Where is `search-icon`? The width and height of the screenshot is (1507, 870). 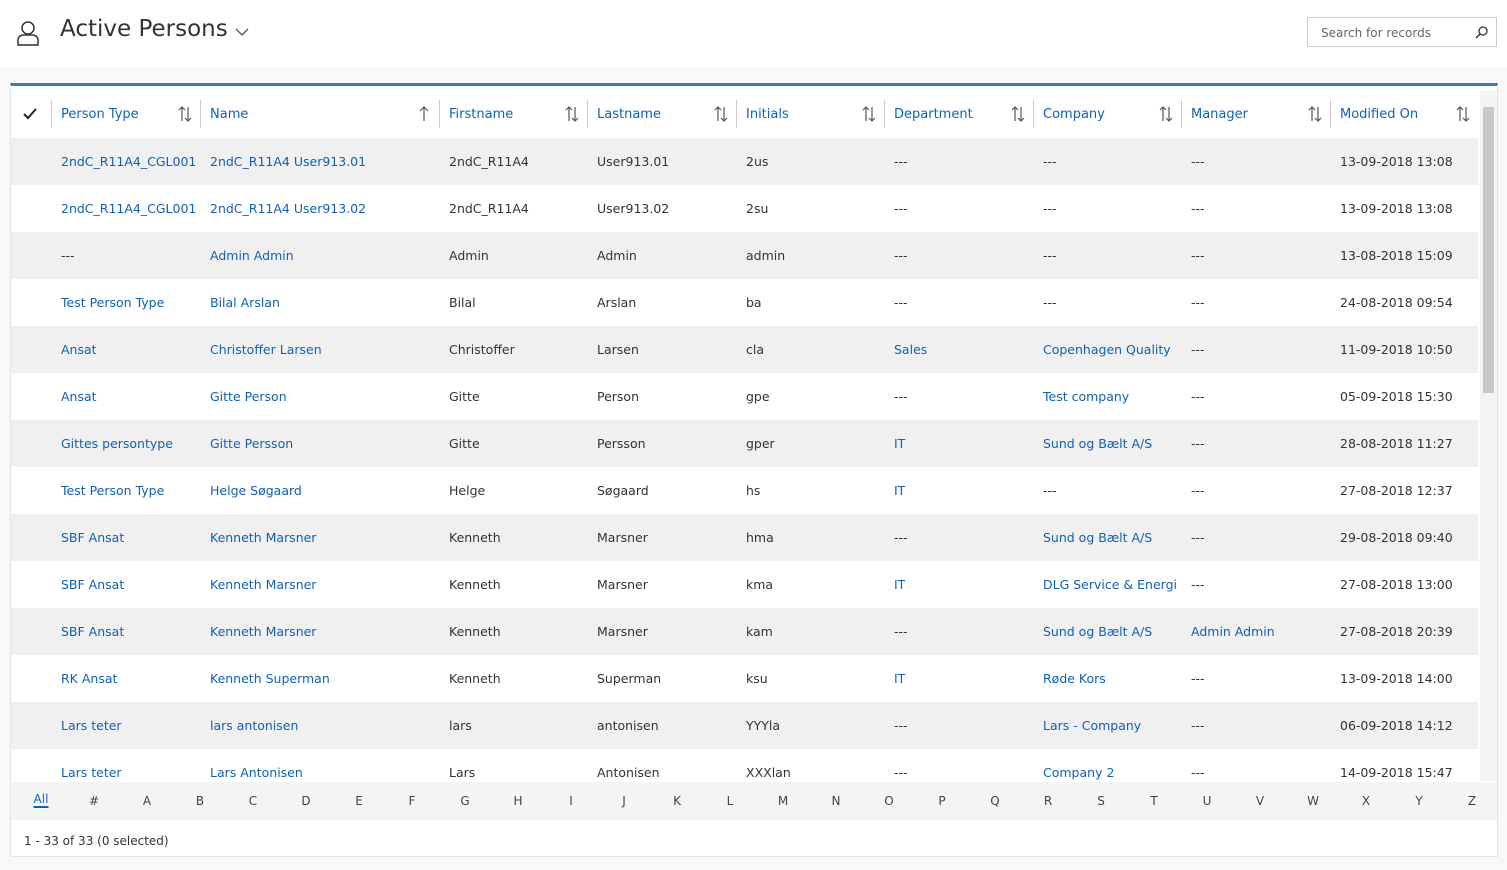
search-icon is located at coordinates (1481, 32).